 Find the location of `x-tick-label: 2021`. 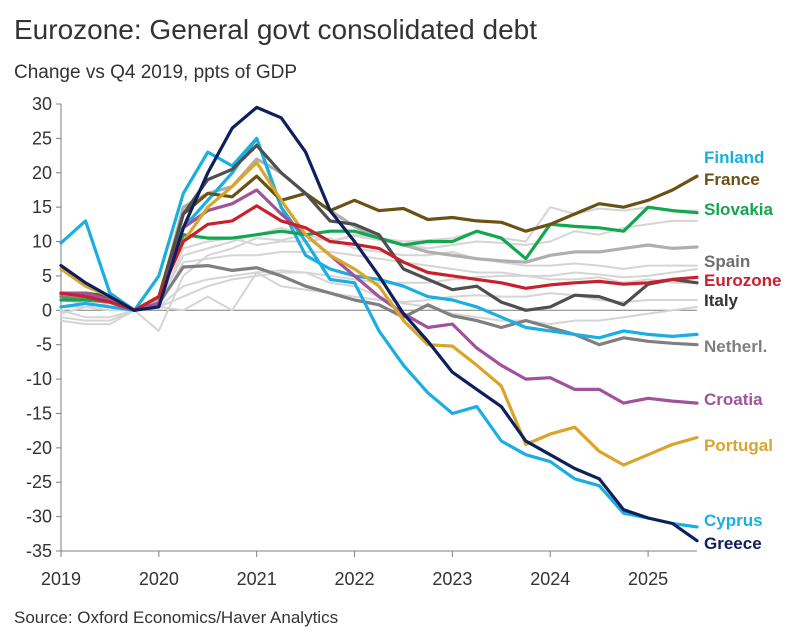

x-tick-label: 2021 is located at coordinates (257, 579).